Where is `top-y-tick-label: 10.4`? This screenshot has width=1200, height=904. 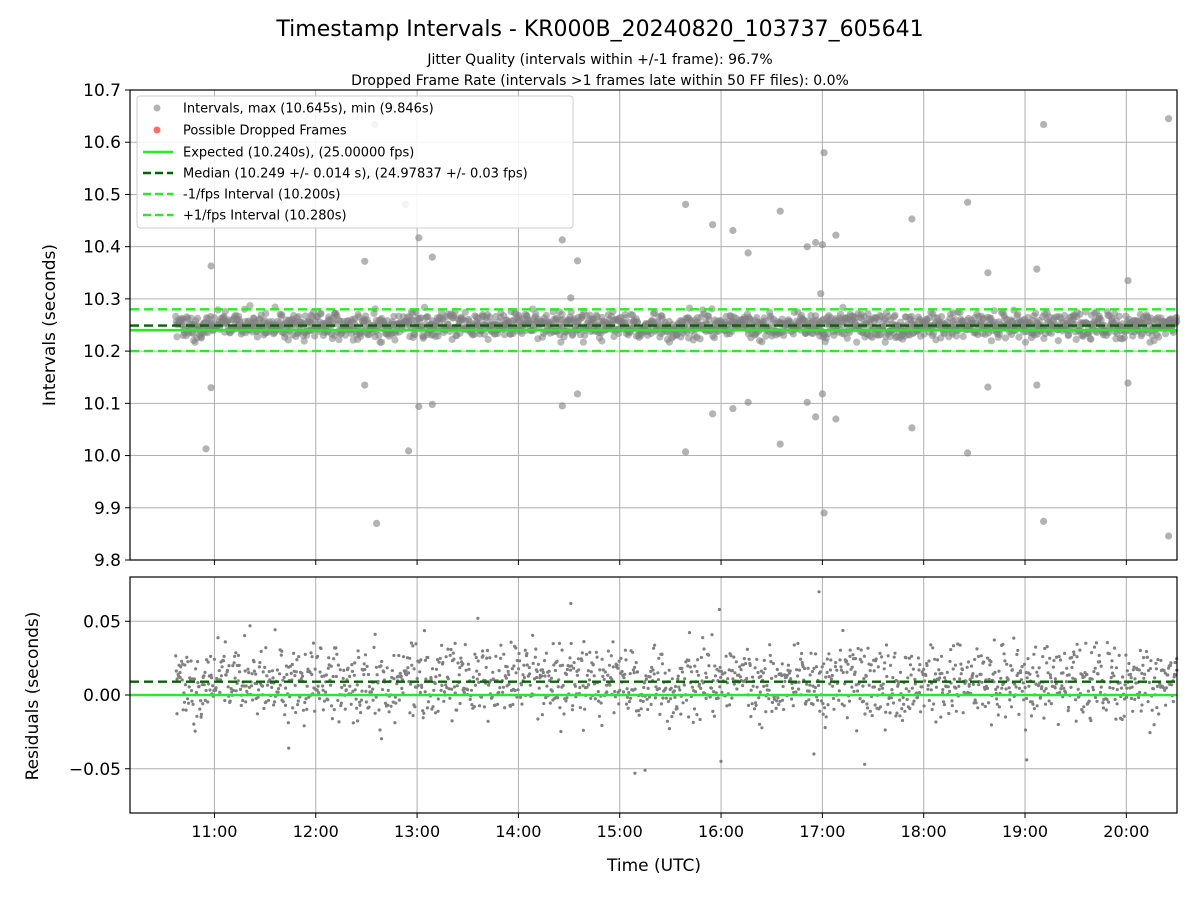
top-y-tick-label: 10.4 is located at coordinates (102, 248).